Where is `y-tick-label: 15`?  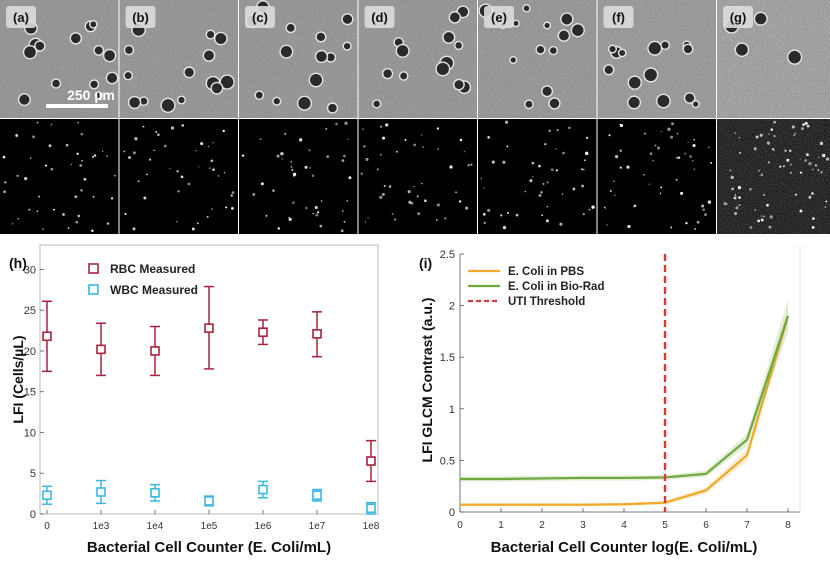 y-tick-label: 15 is located at coordinates (30, 393).